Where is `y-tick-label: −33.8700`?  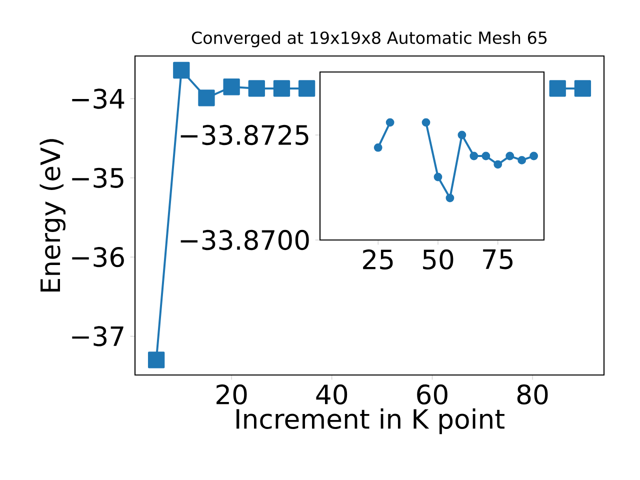
y-tick-label: −33.8700 is located at coordinates (244, 240).